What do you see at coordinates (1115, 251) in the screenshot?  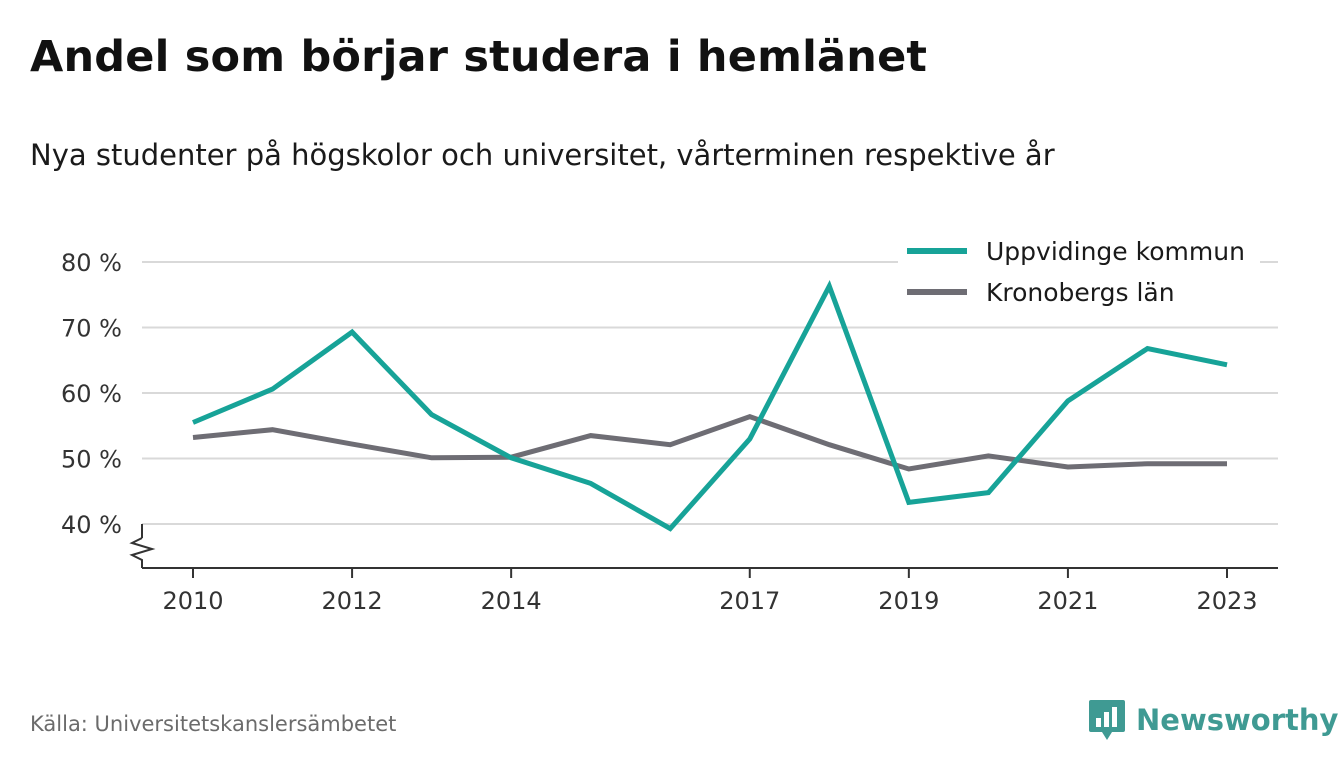 I see `legend-label: Uppvidinge kommun` at bounding box center [1115, 251].